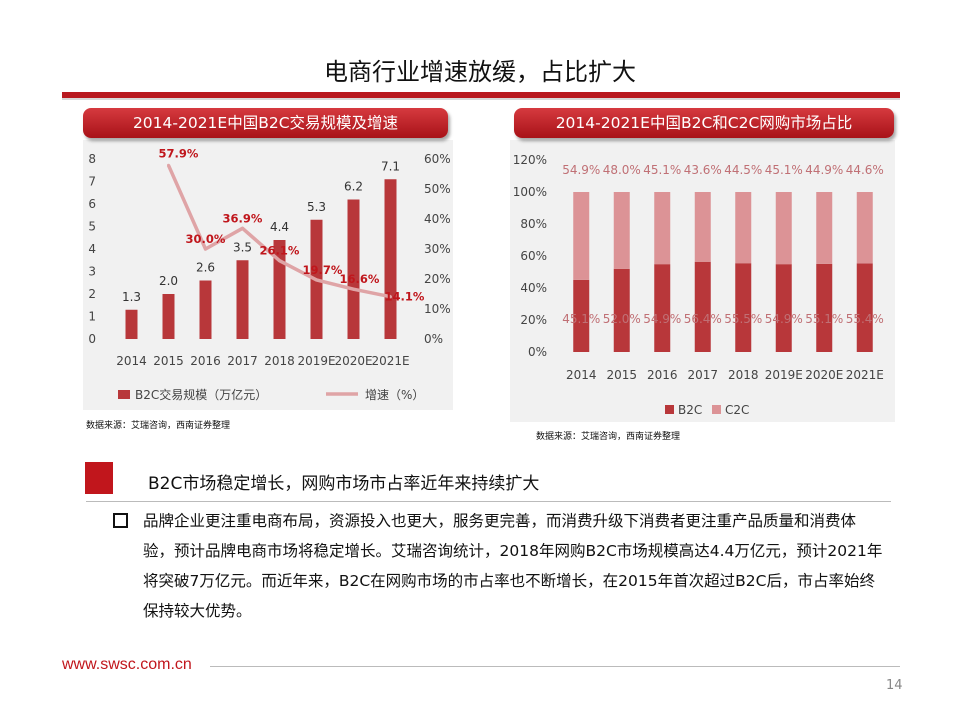 This screenshot has width=960, height=721. What do you see at coordinates (92, 317) in the screenshot?
I see `left-y-tick: 1` at bounding box center [92, 317].